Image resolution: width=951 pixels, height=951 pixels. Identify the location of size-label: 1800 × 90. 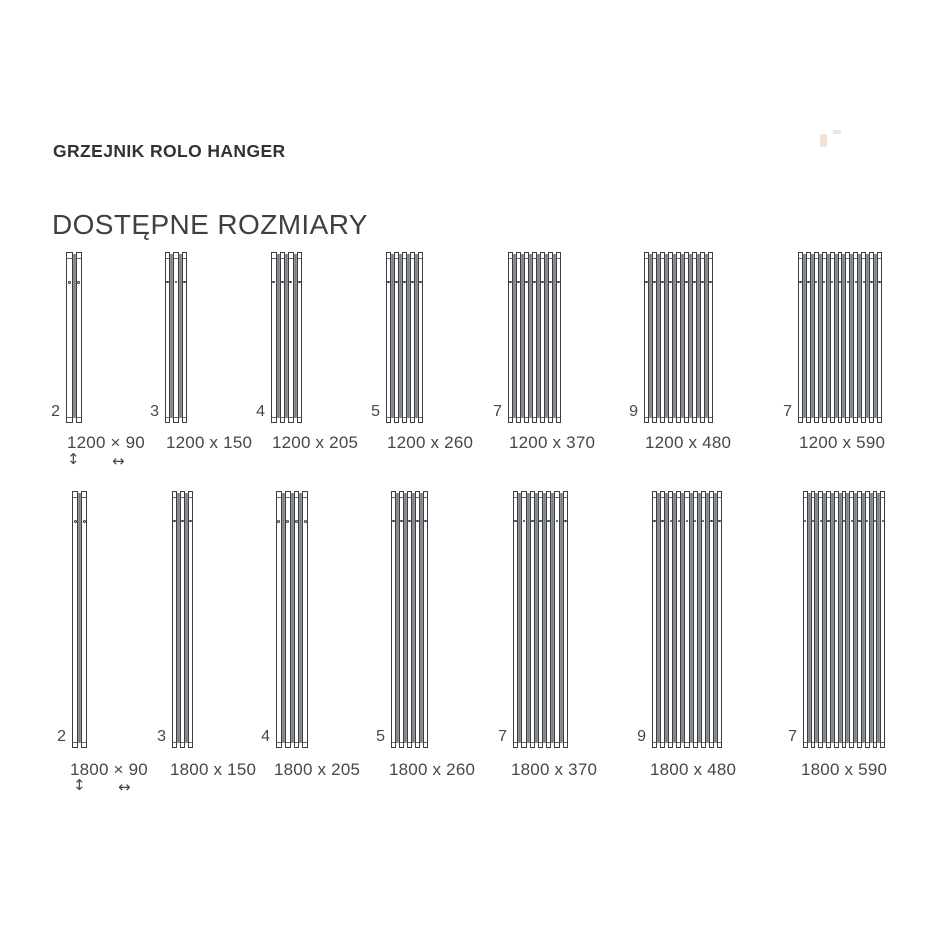
(109, 769).